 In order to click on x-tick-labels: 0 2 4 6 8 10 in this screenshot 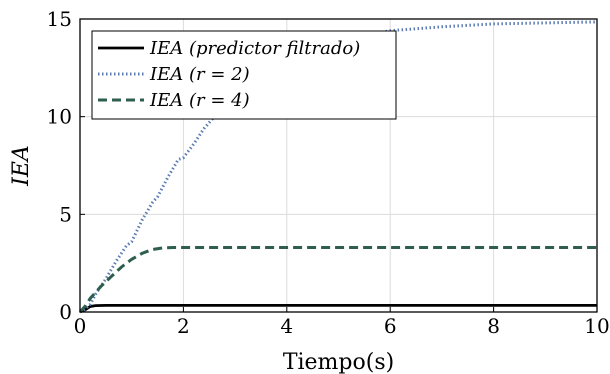, I will do `click(342, 322)`.